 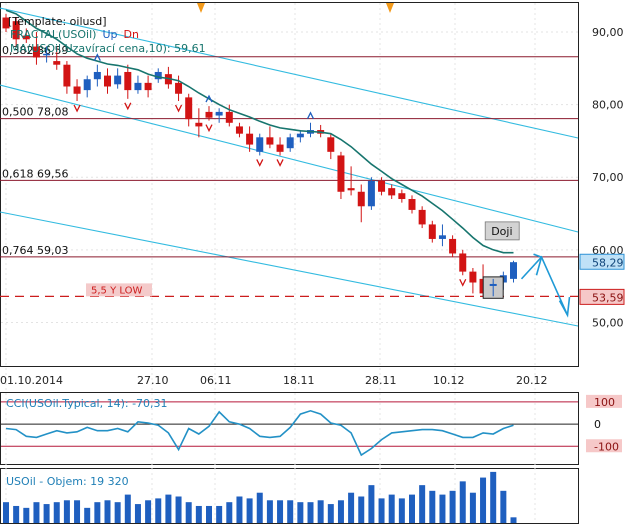 I want to click on doji-label-bg, so click(x=502, y=231).